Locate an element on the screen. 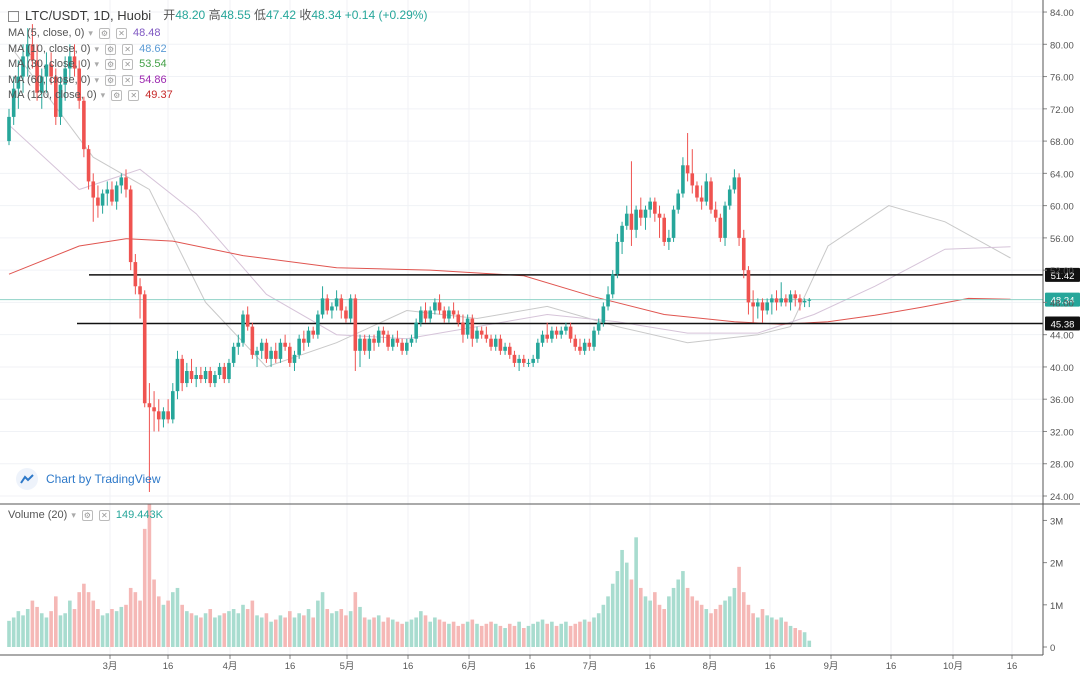 This screenshot has height=678, width=1080. level-label-badge is located at coordinates (1062, 274).